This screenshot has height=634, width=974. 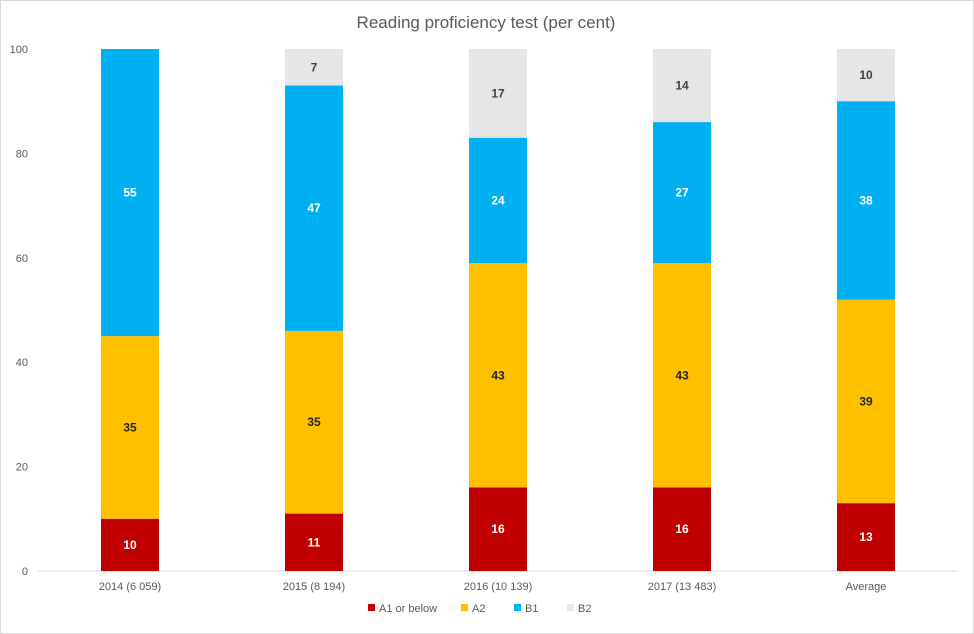 What do you see at coordinates (682, 587) in the screenshot?
I see `x-tick-label: 2017 (13 483)` at bounding box center [682, 587].